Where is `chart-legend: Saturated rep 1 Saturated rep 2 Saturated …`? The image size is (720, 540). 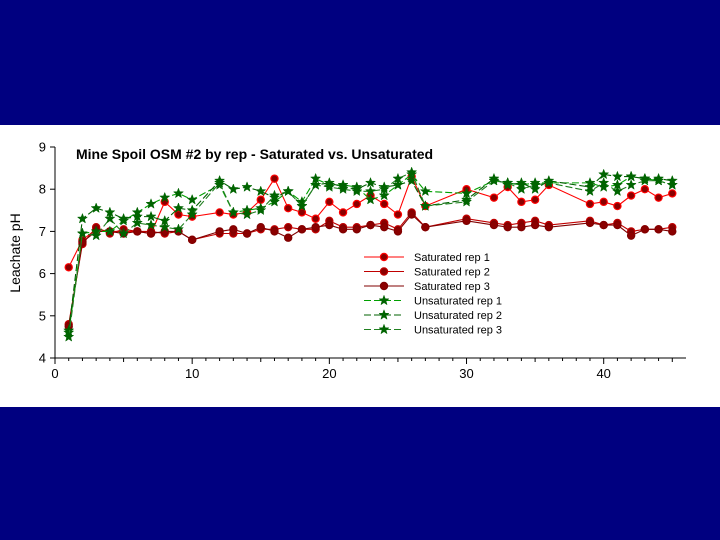 chart-legend: Saturated rep 1 Saturated rep 2 Saturated … is located at coordinates (433, 294).